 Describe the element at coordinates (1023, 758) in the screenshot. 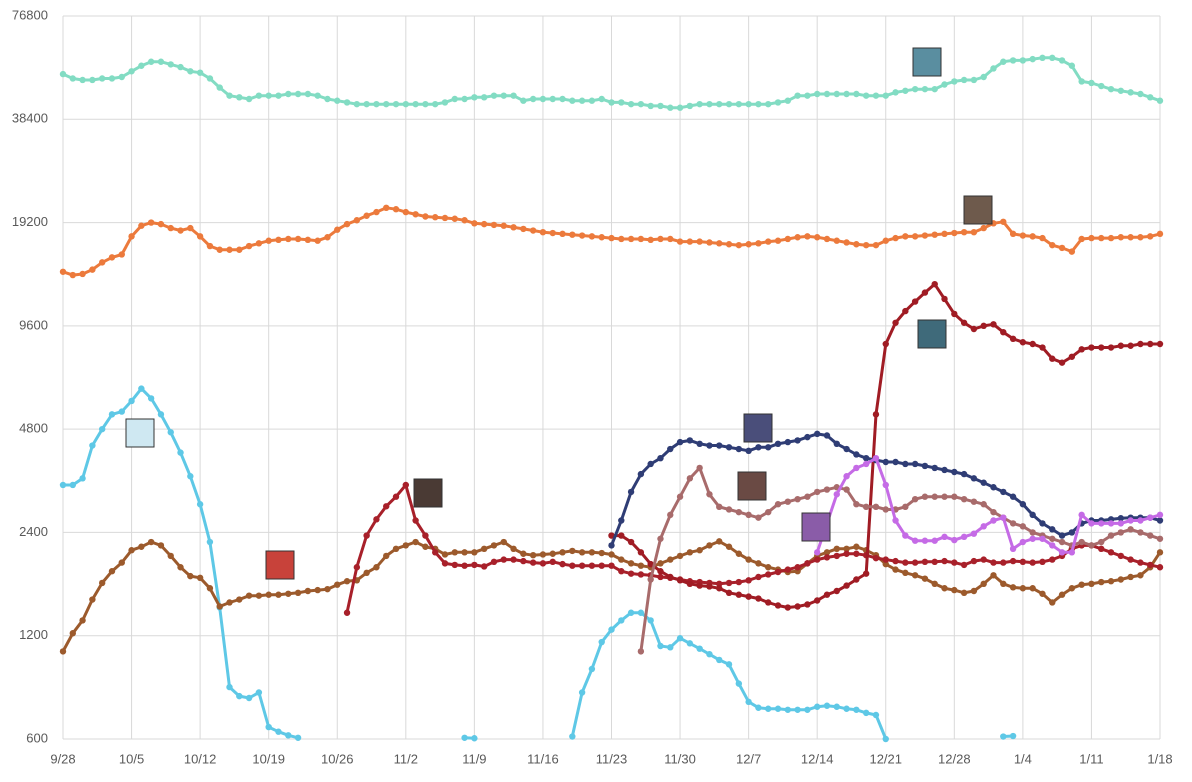

I see `x-tick-label: 1/4` at that location.